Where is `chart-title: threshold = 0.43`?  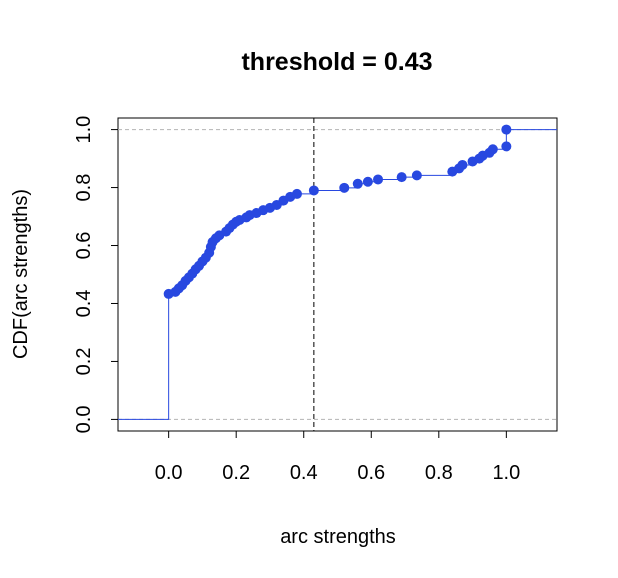 chart-title: threshold = 0.43 is located at coordinates (336, 62).